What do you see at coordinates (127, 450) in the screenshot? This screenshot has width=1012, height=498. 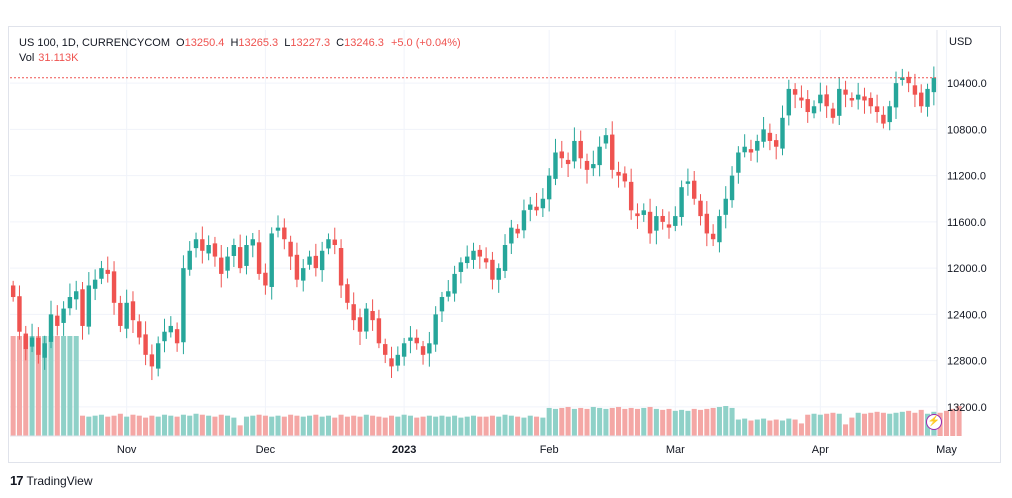 I see `time-tick-label: Nov` at bounding box center [127, 450].